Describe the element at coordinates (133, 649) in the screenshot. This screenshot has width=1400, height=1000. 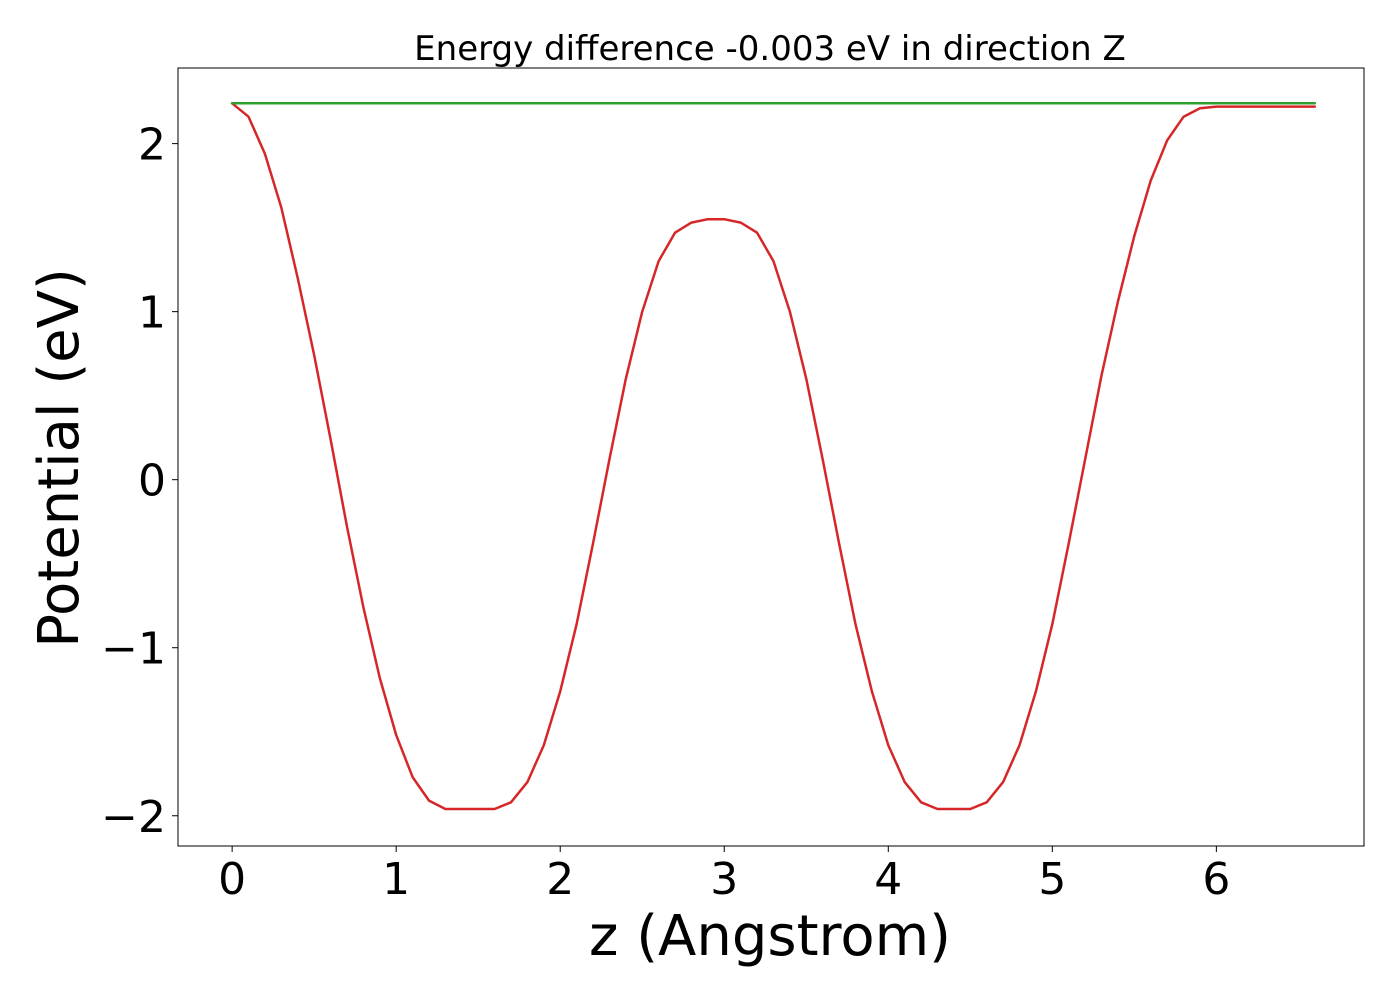
I see `y-tick-label: −1` at that location.